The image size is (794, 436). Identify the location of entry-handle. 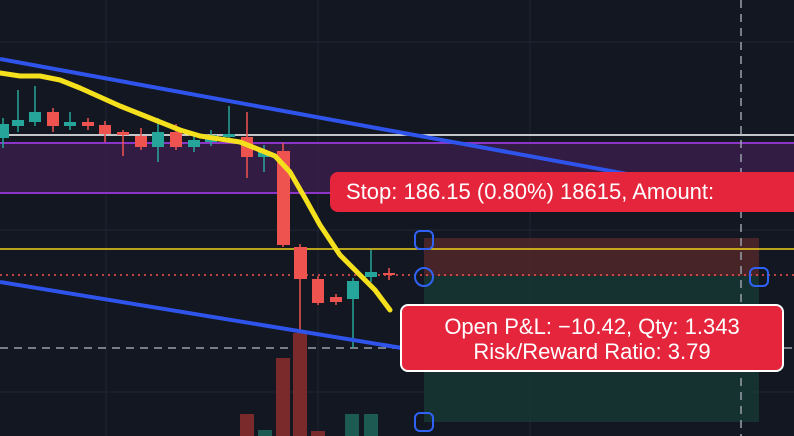
(424, 277).